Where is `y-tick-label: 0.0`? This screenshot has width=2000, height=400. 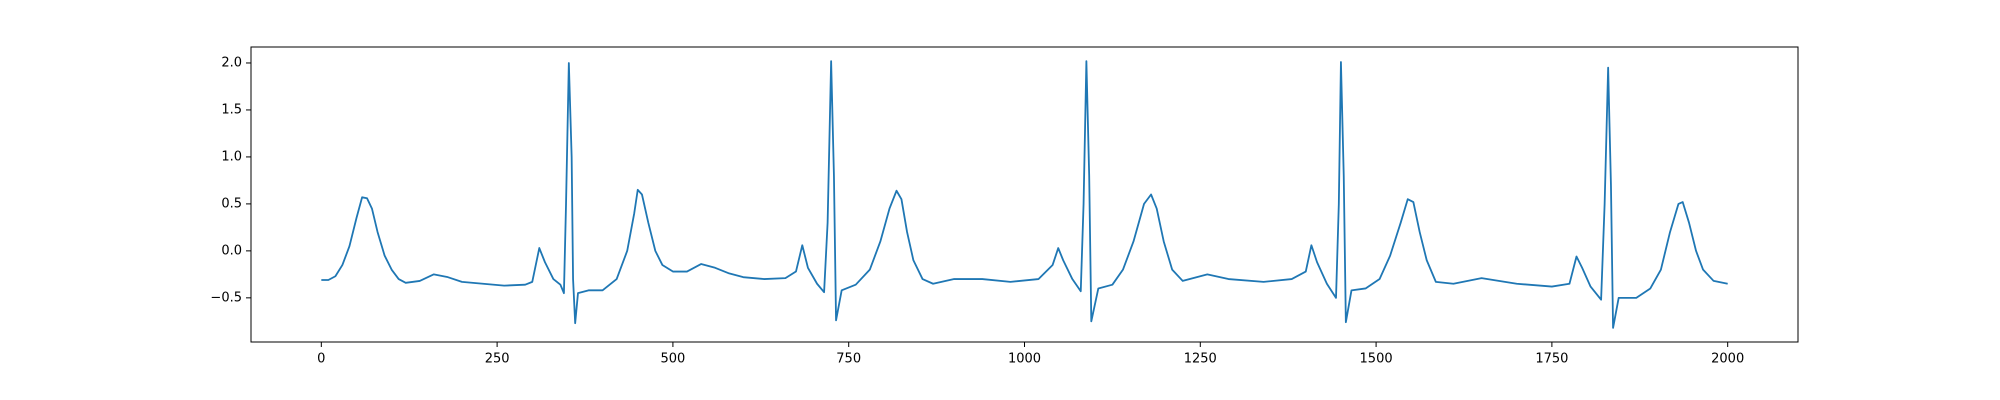 y-tick-label: 0.0 is located at coordinates (231, 250).